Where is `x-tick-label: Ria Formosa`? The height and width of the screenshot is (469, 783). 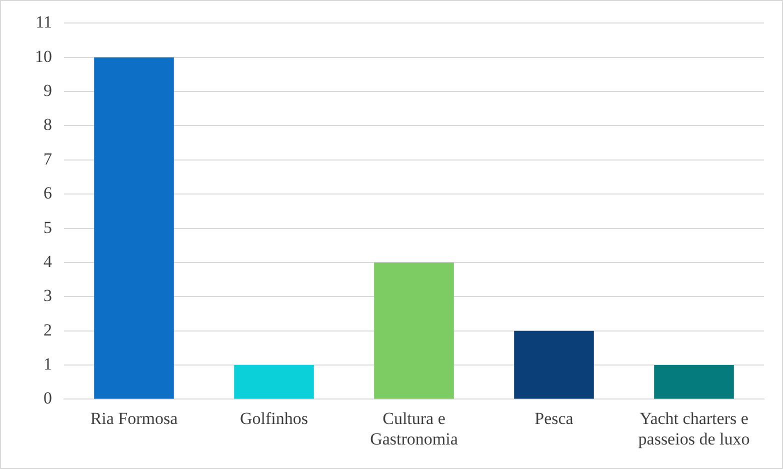
x-tick-label: Ria Formosa is located at coordinates (134, 418).